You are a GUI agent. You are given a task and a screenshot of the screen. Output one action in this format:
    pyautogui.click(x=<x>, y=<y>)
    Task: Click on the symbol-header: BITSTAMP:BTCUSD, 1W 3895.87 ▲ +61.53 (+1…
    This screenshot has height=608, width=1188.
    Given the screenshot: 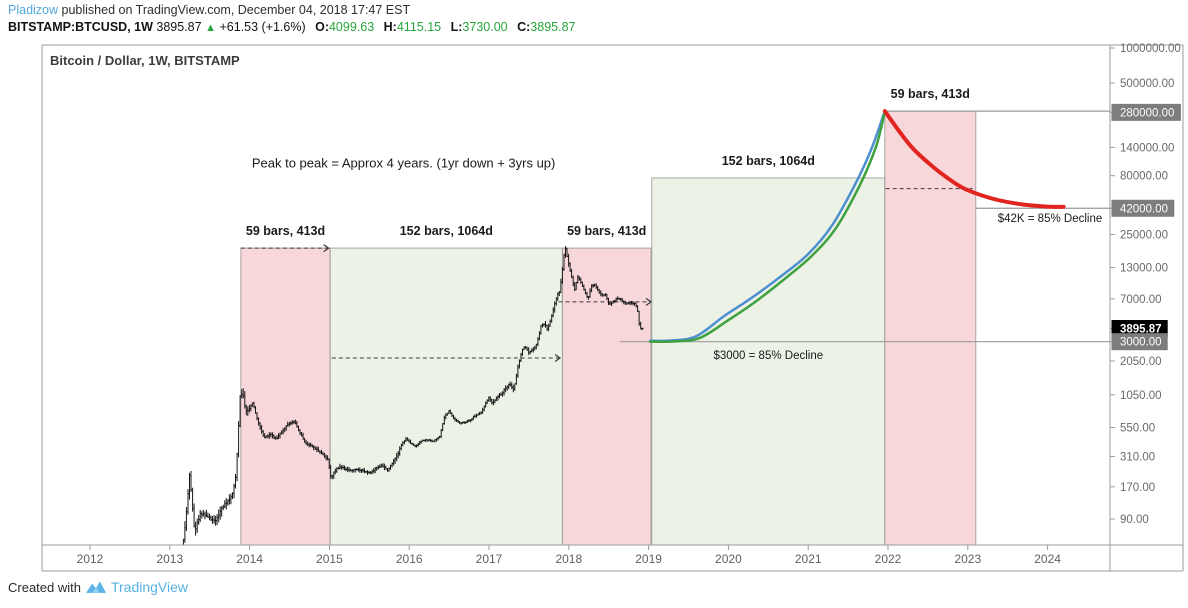 What is the action you would take?
    pyautogui.click(x=291, y=27)
    